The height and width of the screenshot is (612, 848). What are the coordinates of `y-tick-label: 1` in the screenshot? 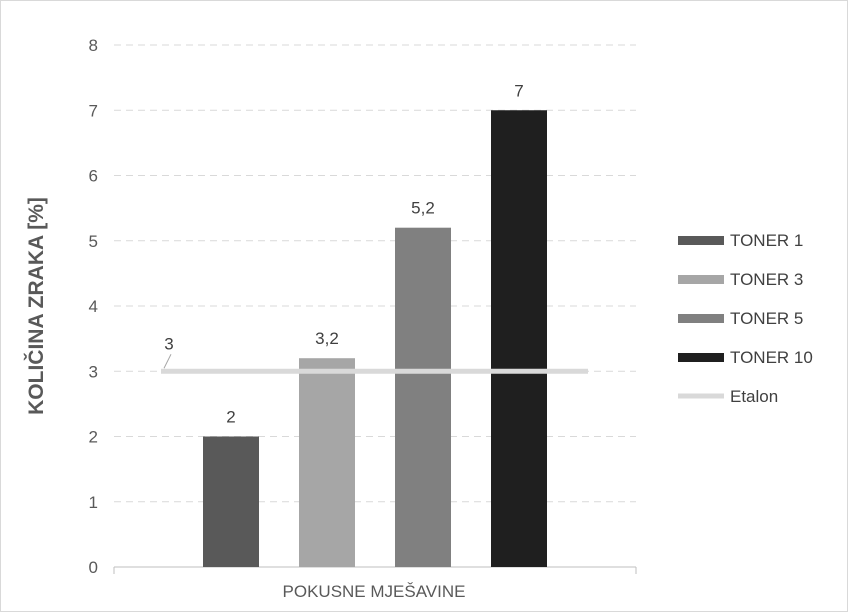 It's located at (93, 502).